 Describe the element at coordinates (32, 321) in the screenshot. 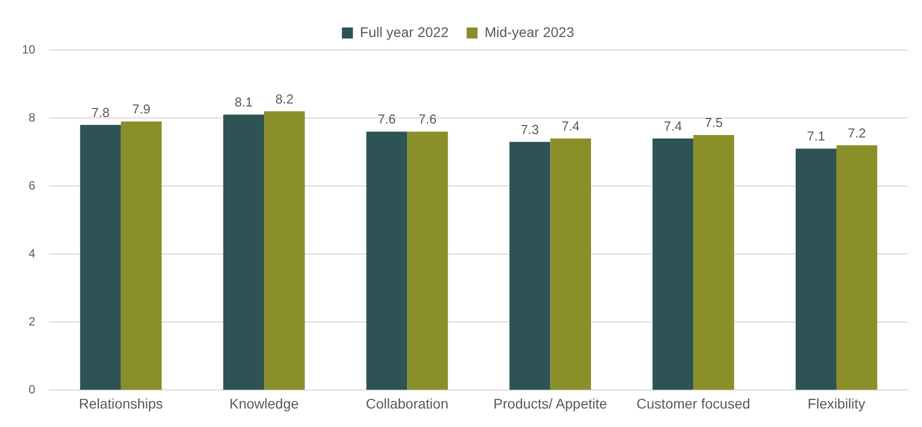

I see `y-tick-label: 2` at that location.